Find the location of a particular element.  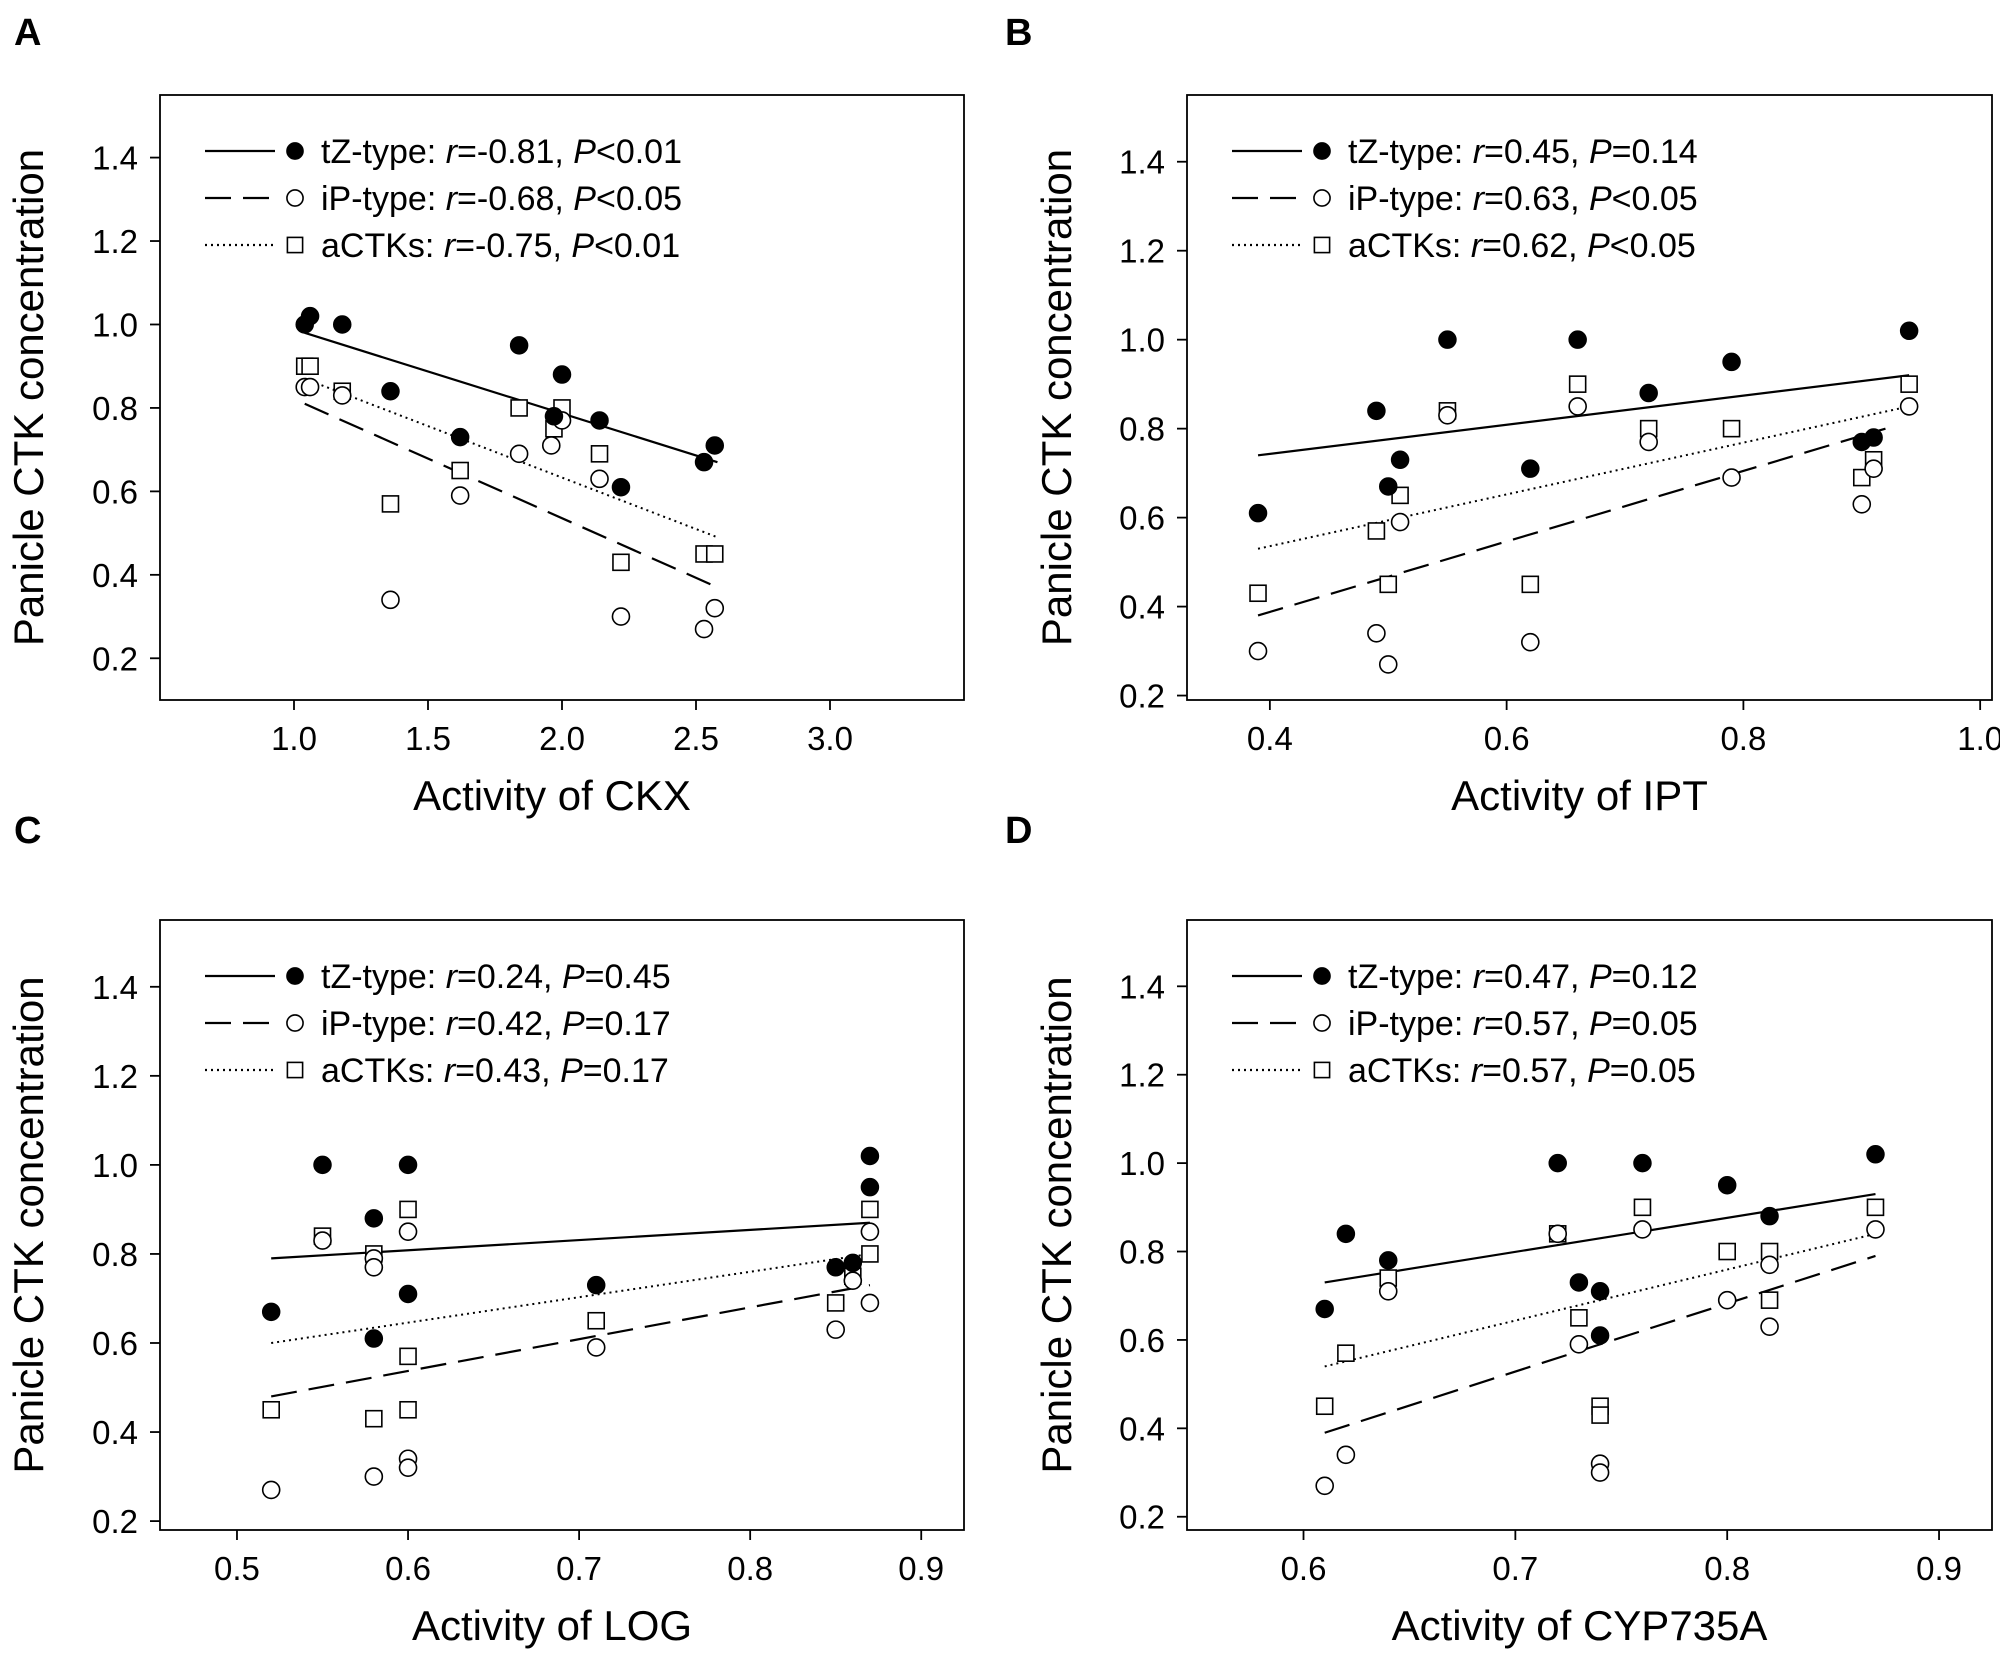

legend-entry: aCTKs: r=-0.75, P<0.01 is located at coordinates (500, 246).